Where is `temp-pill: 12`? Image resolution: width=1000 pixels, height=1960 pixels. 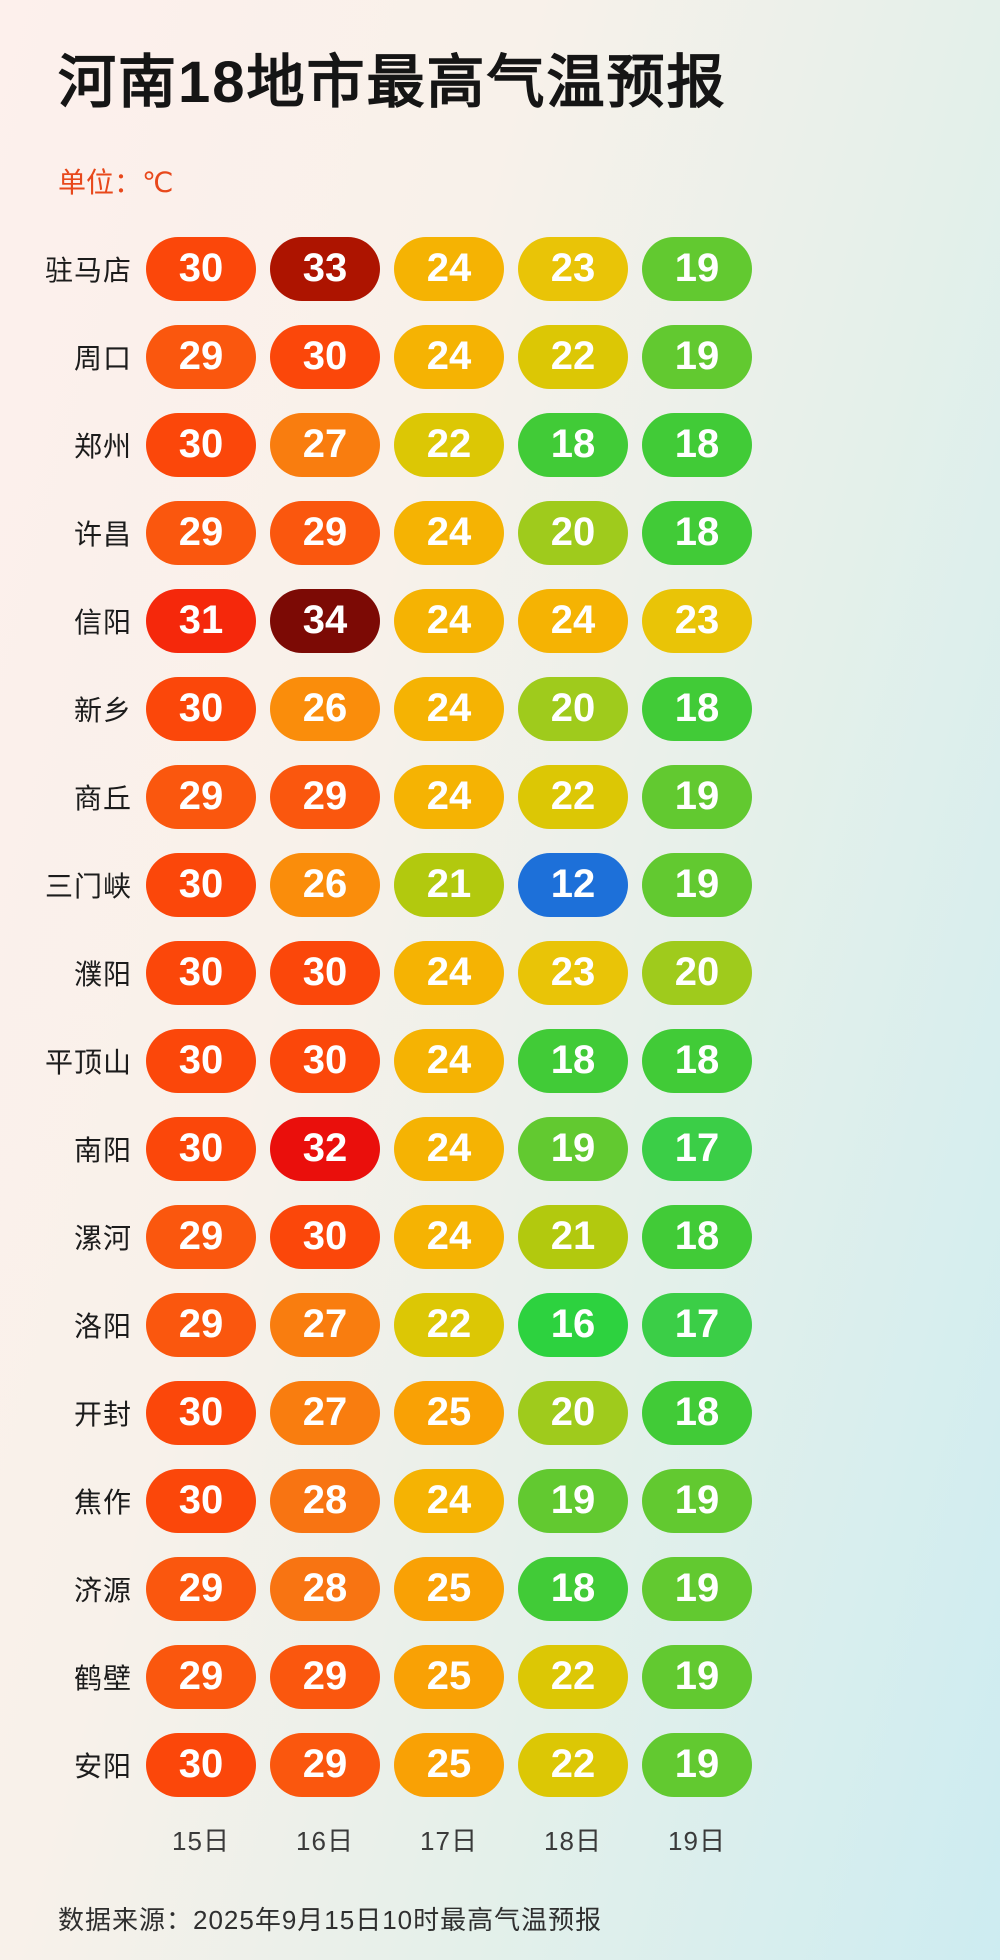 temp-pill: 12 is located at coordinates (573, 884).